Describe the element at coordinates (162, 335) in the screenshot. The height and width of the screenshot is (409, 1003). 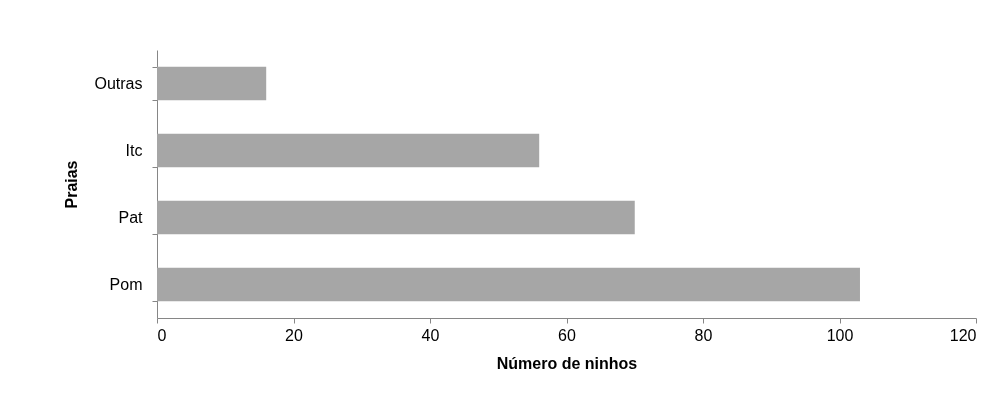
I see `x-tick-label: 0` at that location.